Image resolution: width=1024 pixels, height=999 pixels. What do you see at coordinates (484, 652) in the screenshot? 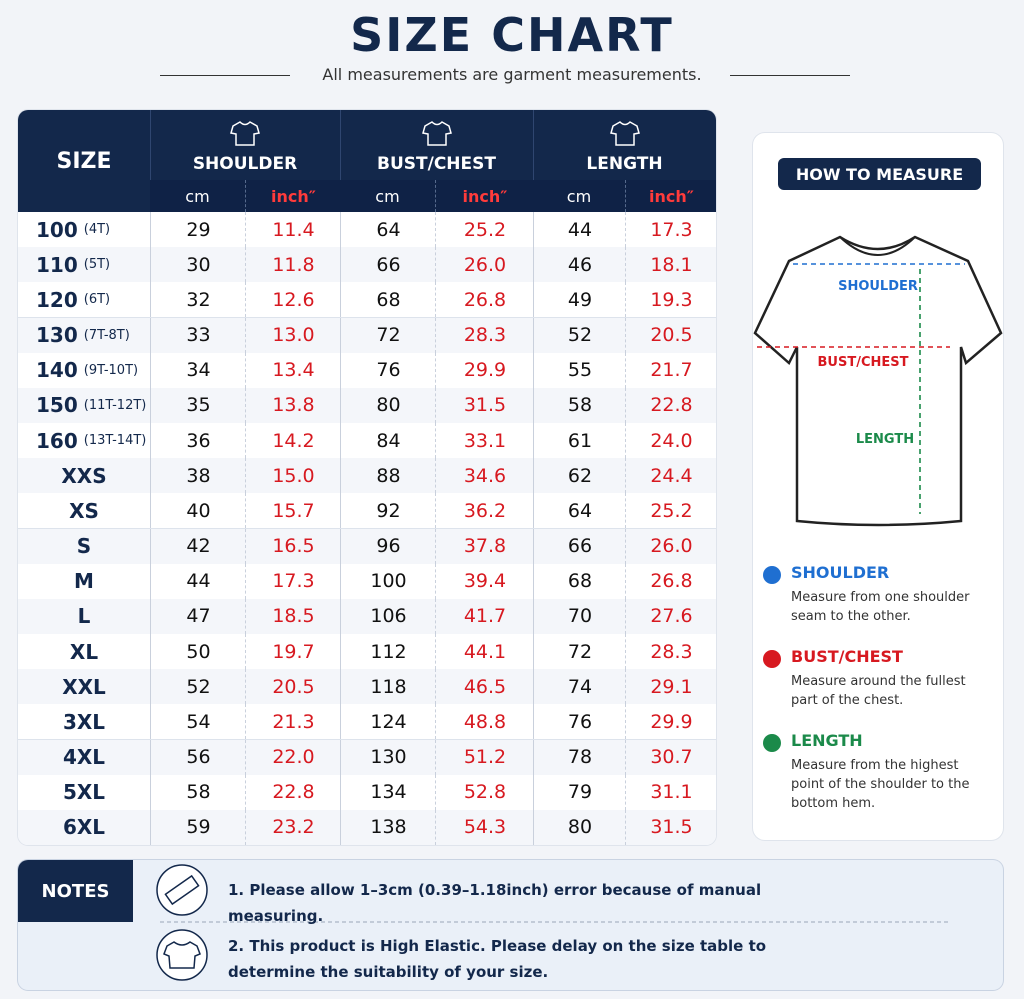
I see `measurement: 44.1` at bounding box center [484, 652].